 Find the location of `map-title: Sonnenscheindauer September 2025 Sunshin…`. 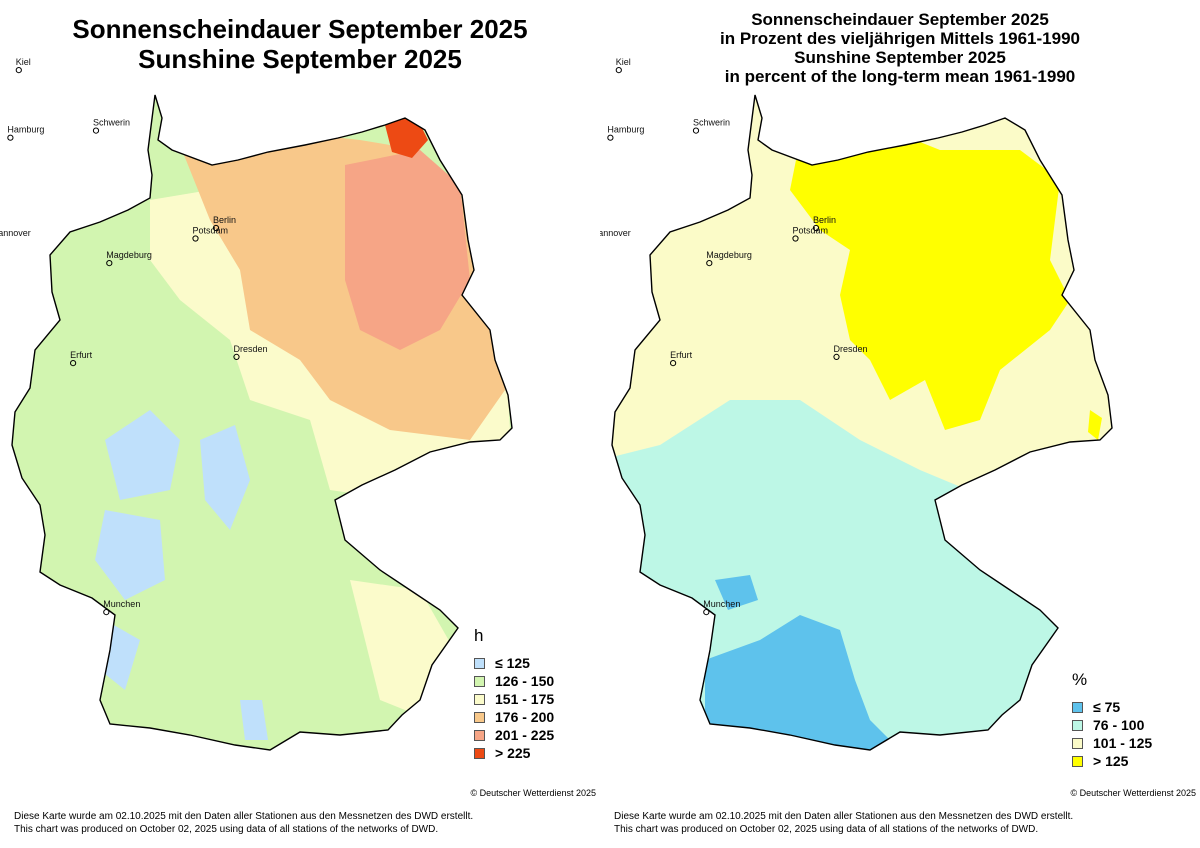

map-title: Sonnenscheindauer September 2025 Sunshin… is located at coordinates (300, 44).